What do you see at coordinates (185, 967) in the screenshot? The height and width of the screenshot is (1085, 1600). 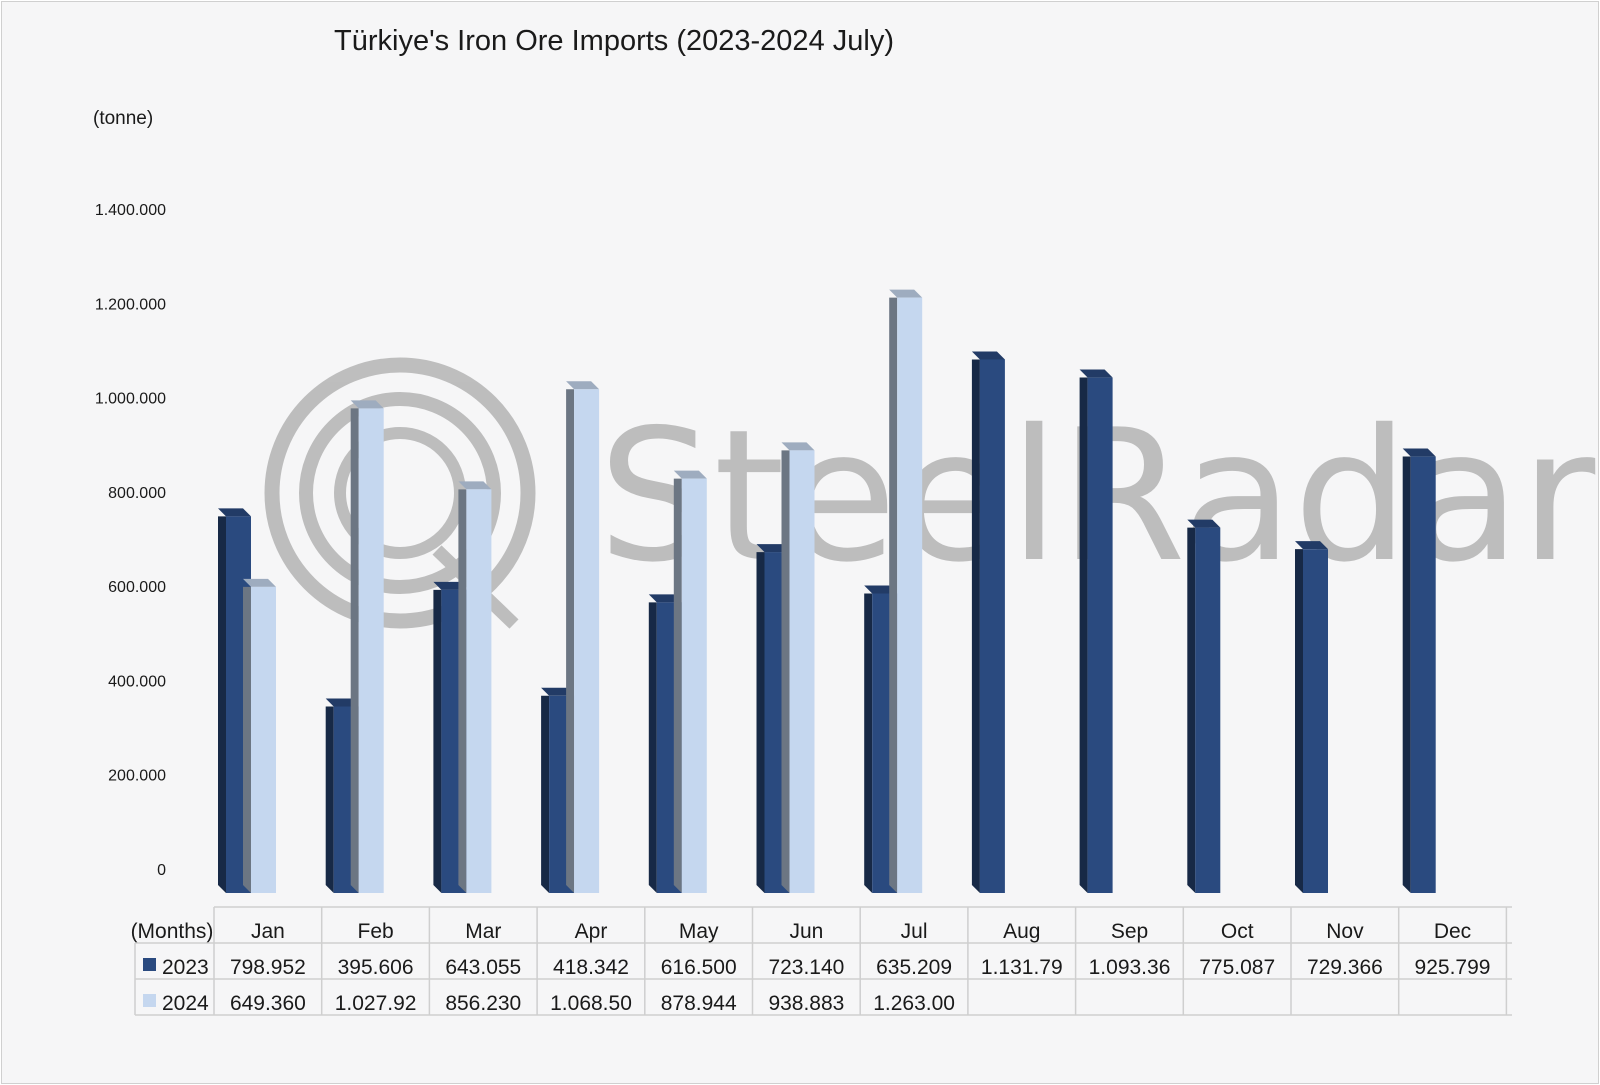 I see `legend-label-2023: 2023` at bounding box center [185, 967].